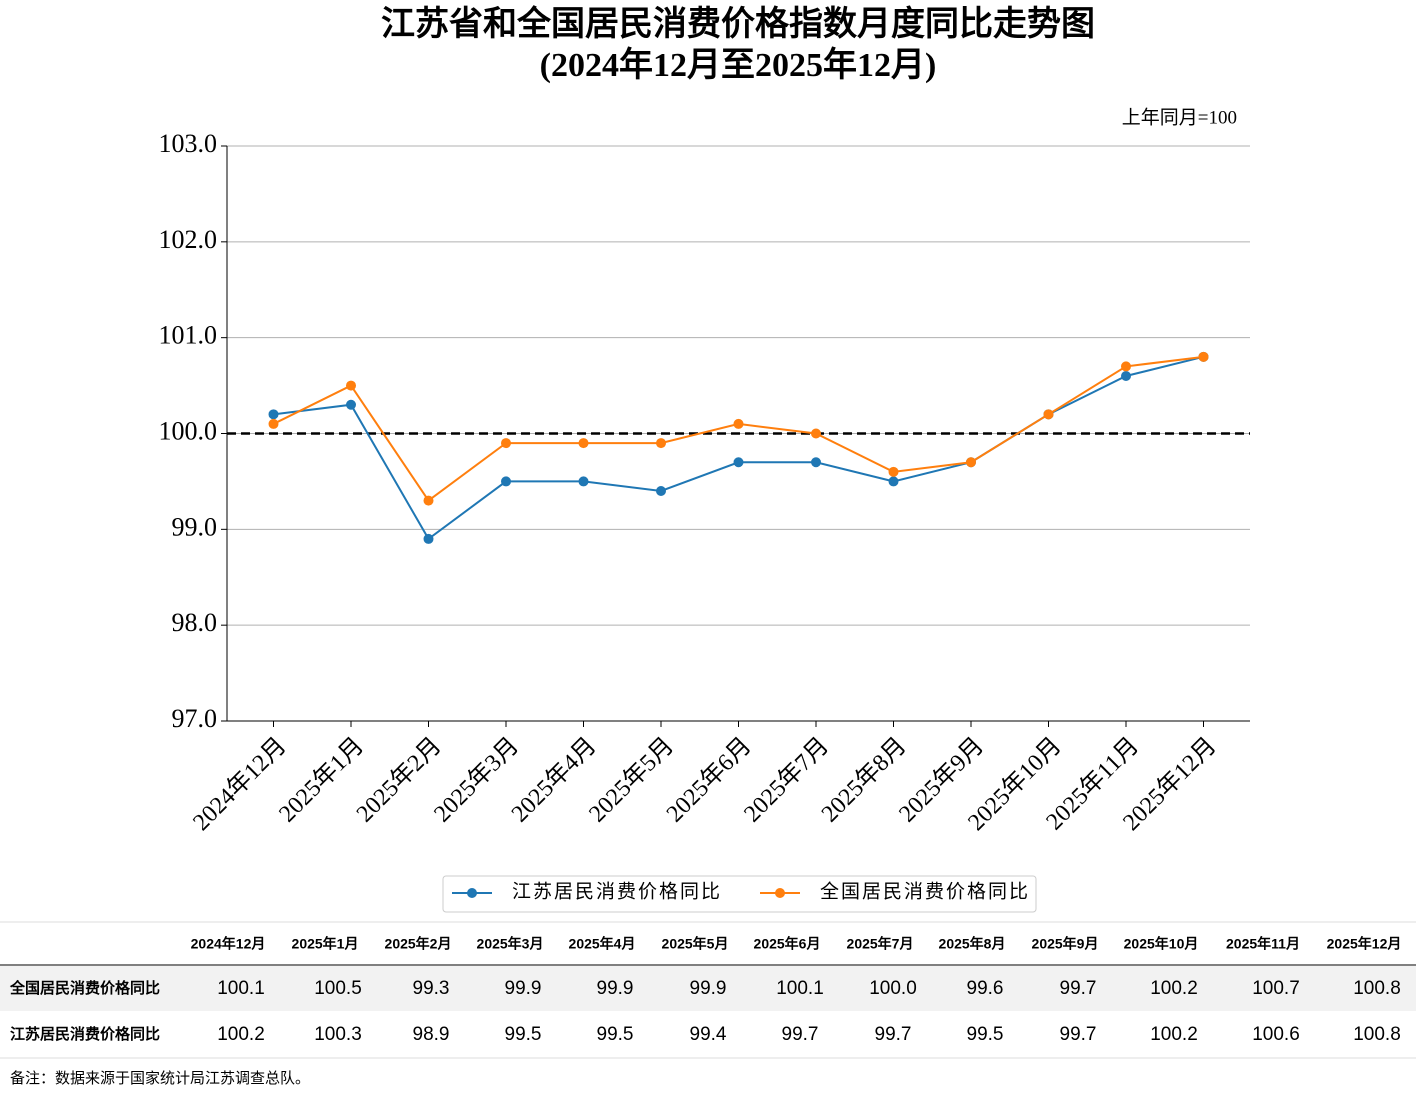 Image resolution: width=1416 pixels, height=1109 pixels. Describe the element at coordinates (738, 448) in the screenshot. I see `series-line` at that location.